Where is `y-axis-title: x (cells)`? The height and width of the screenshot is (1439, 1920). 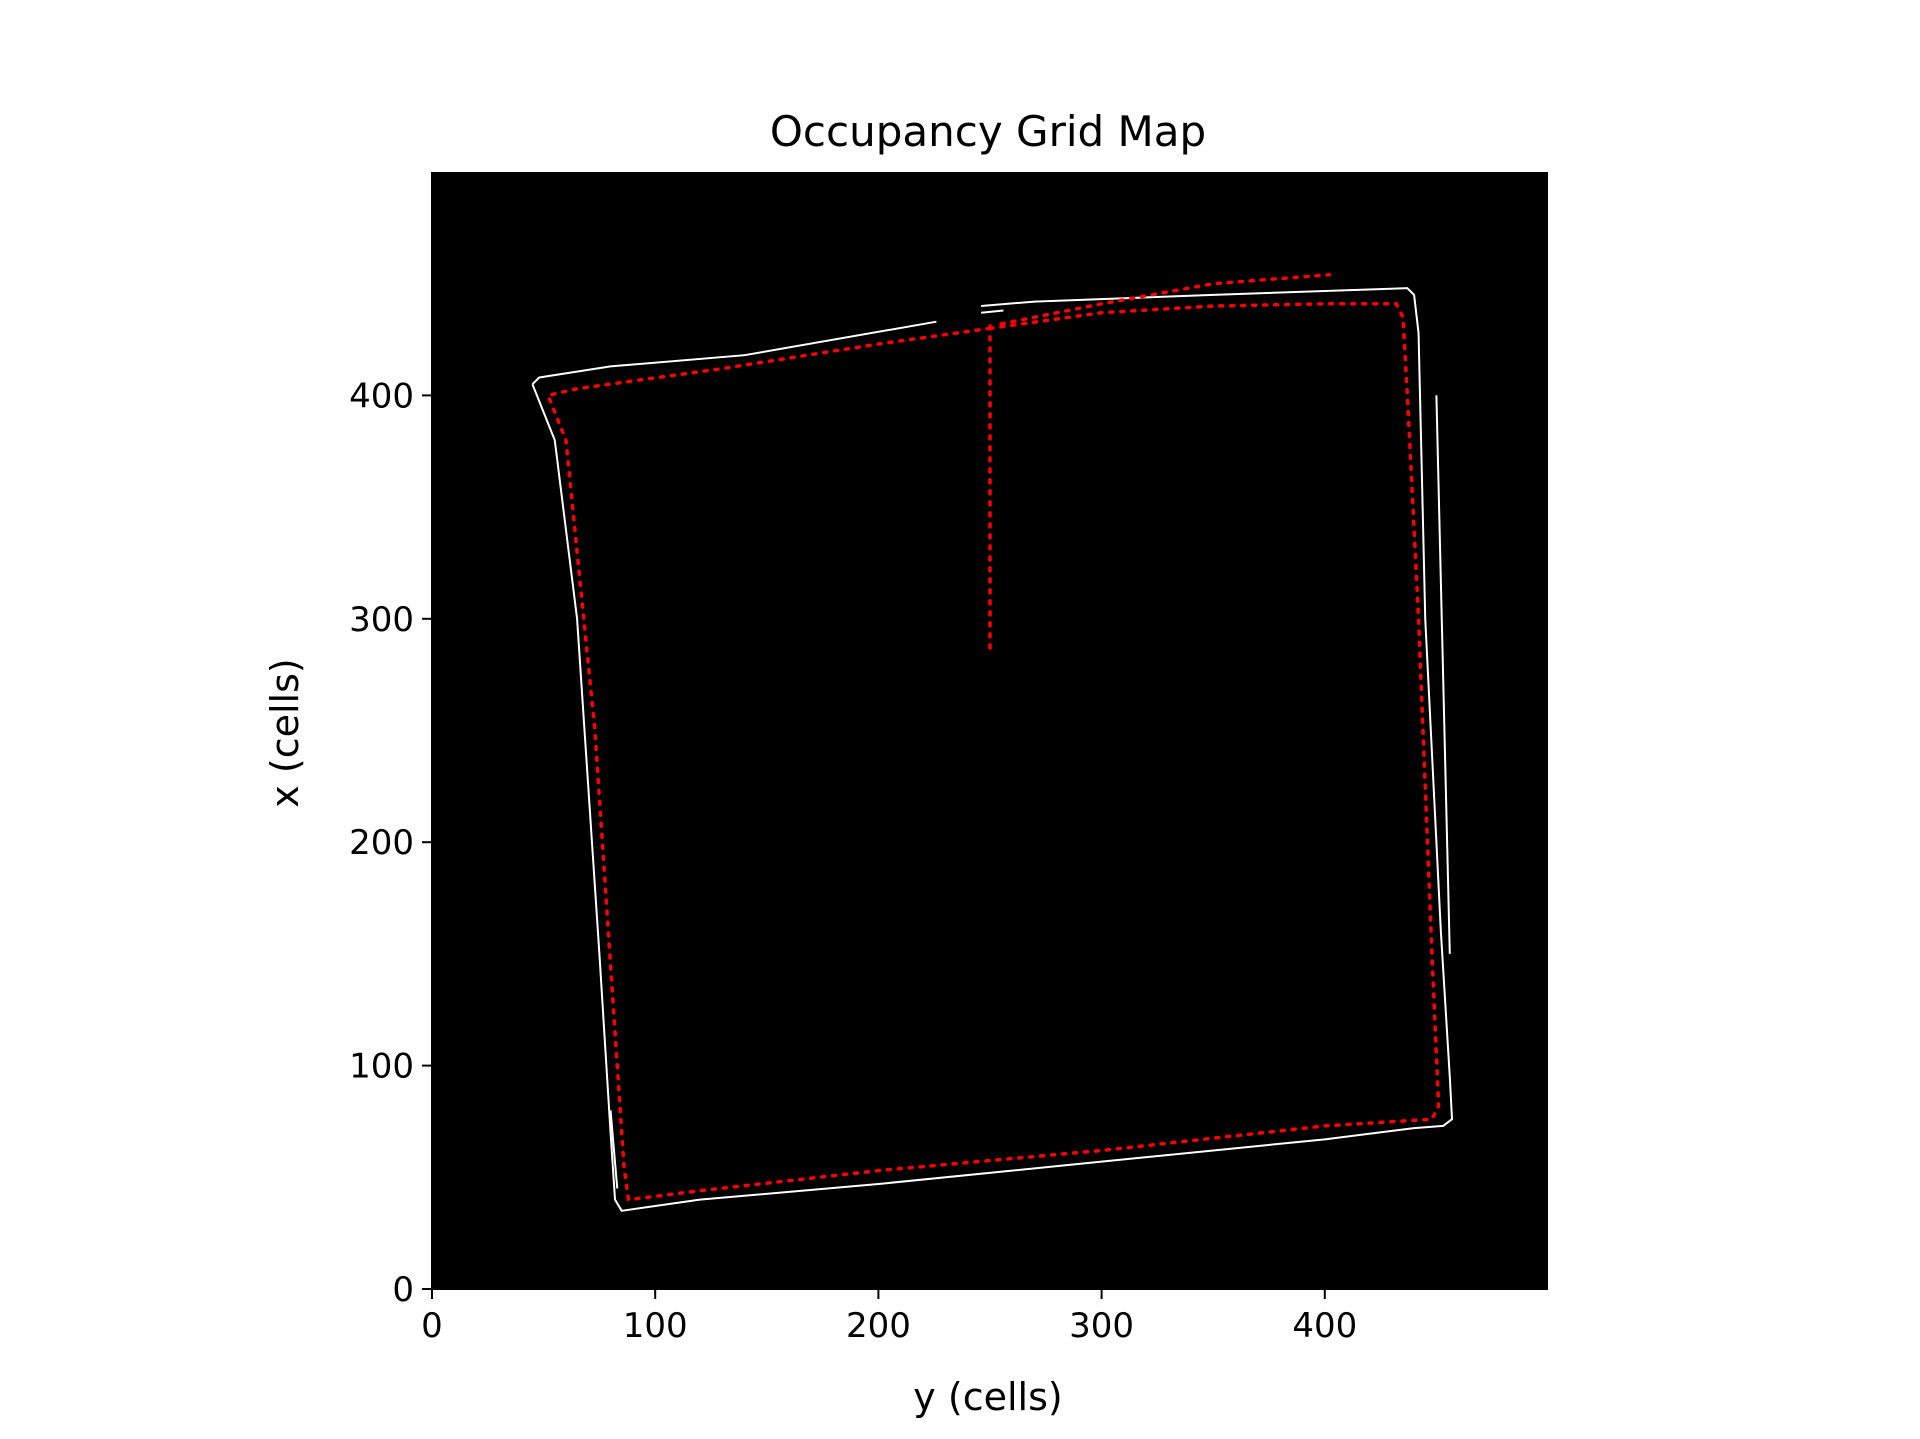 y-axis-title: x (cells) is located at coordinates (285, 732).